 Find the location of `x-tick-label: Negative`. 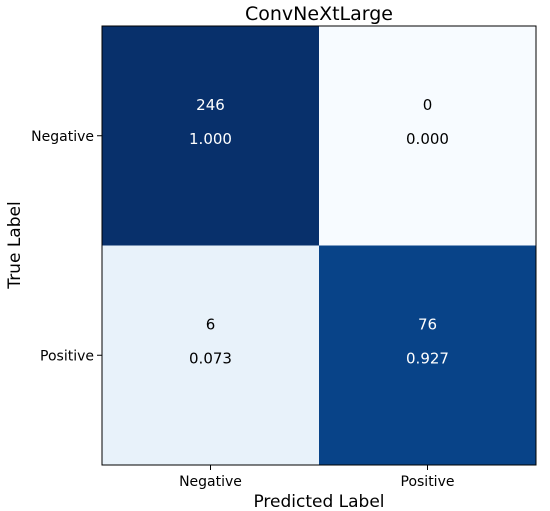

x-tick-label: Negative is located at coordinates (210, 482).